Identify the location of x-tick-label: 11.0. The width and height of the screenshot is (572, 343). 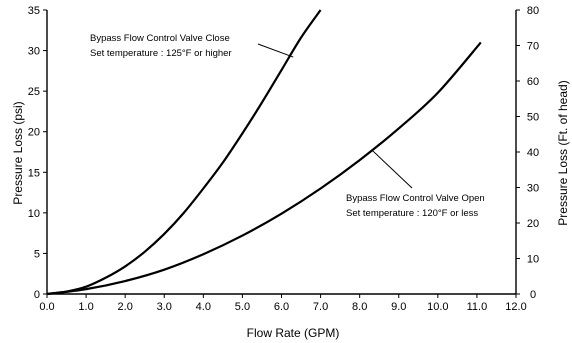
(477, 307).